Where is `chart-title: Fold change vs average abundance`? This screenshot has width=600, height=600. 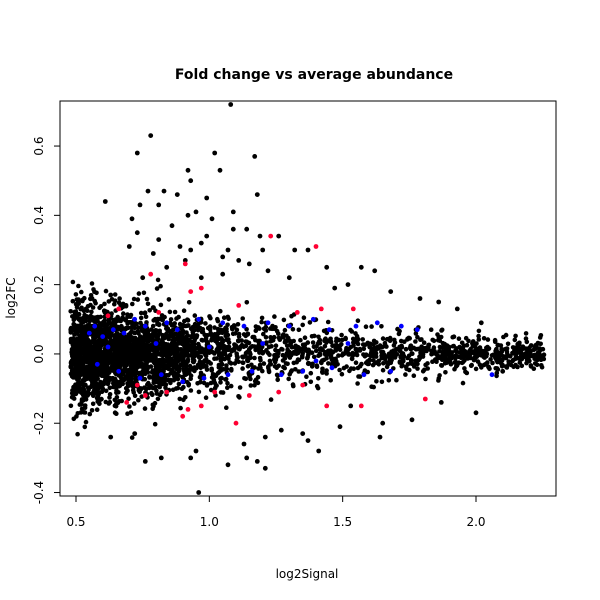 chart-title: Fold change vs average abundance is located at coordinates (314, 75).